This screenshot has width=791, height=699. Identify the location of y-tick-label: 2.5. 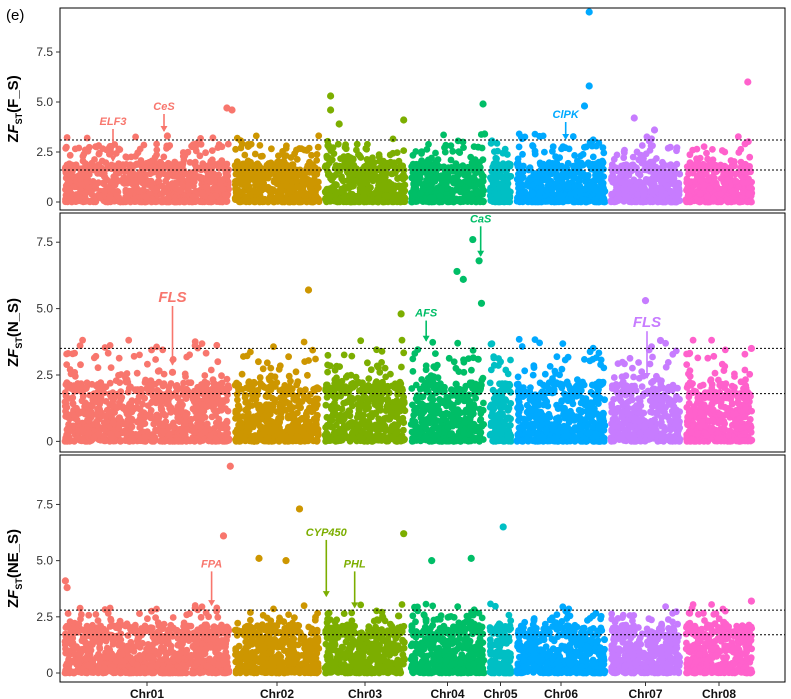
(44, 152).